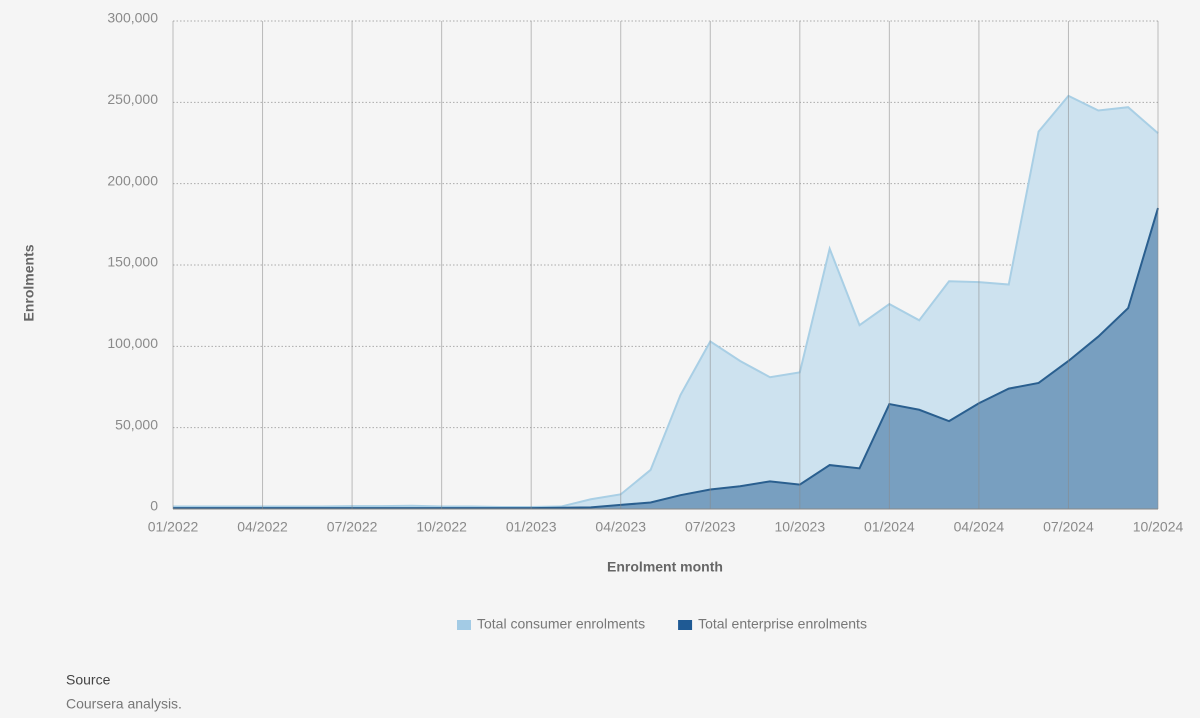 The image size is (1200, 718). I want to click on source-heading: Source, so click(88, 680).